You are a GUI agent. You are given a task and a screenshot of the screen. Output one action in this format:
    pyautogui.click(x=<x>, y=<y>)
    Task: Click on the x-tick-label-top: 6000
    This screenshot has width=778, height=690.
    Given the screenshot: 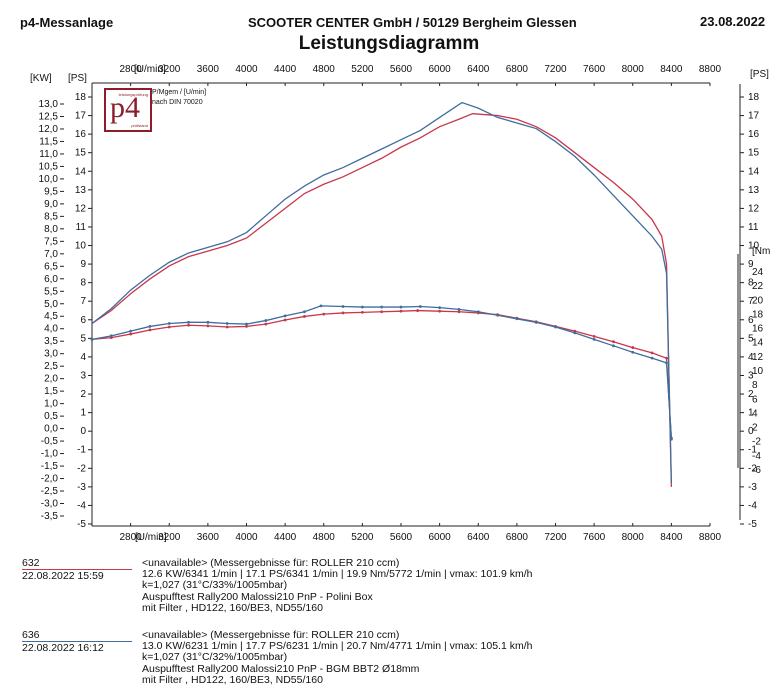 What is the action you would take?
    pyautogui.click(x=440, y=69)
    